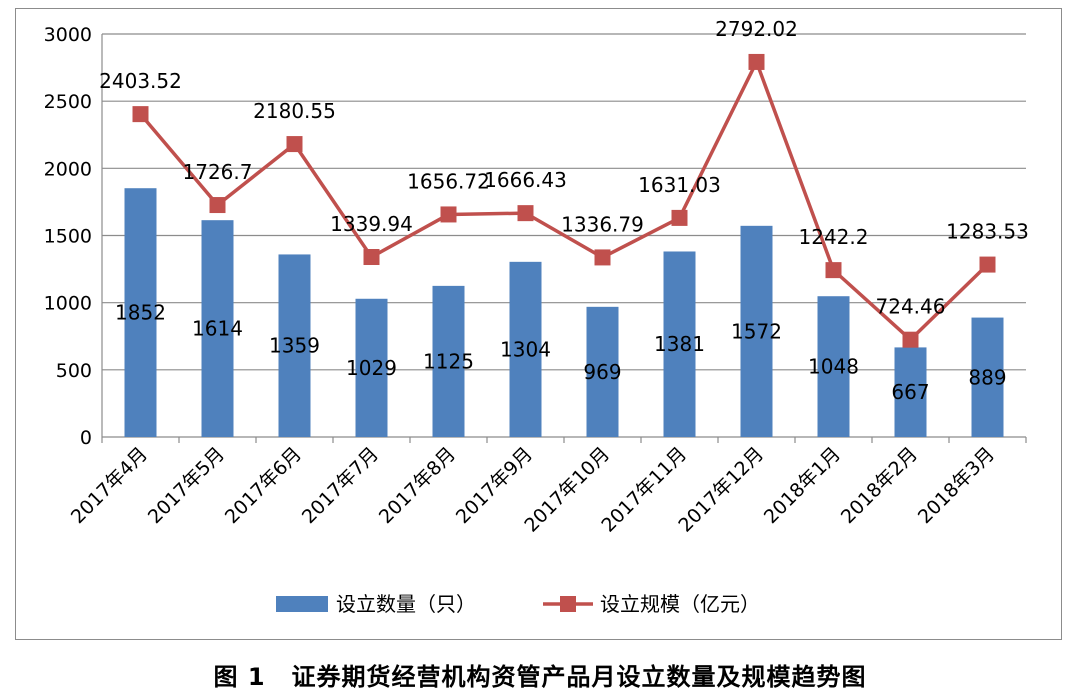 The height and width of the screenshot is (698, 1080). Describe the element at coordinates (68, 102) in the screenshot. I see `y-tick-label: 2500` at that location.